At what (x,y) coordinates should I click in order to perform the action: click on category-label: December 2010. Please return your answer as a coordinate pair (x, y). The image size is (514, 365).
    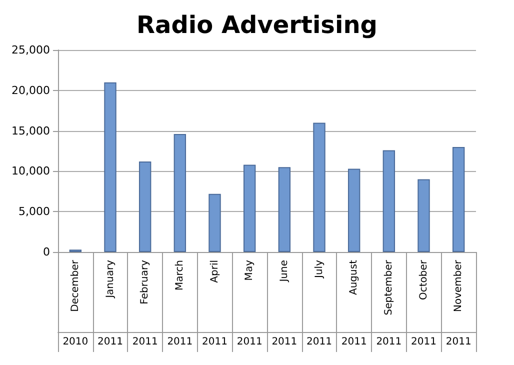
    Looking at the image, I should click on (75, 304).